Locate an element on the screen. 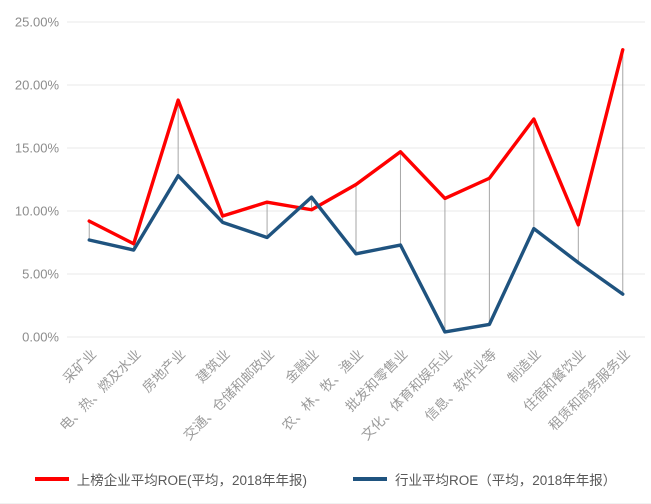 This screenshot has height=504, width=651. x-category-label: 制造业 is located at coordinates (524, 366).